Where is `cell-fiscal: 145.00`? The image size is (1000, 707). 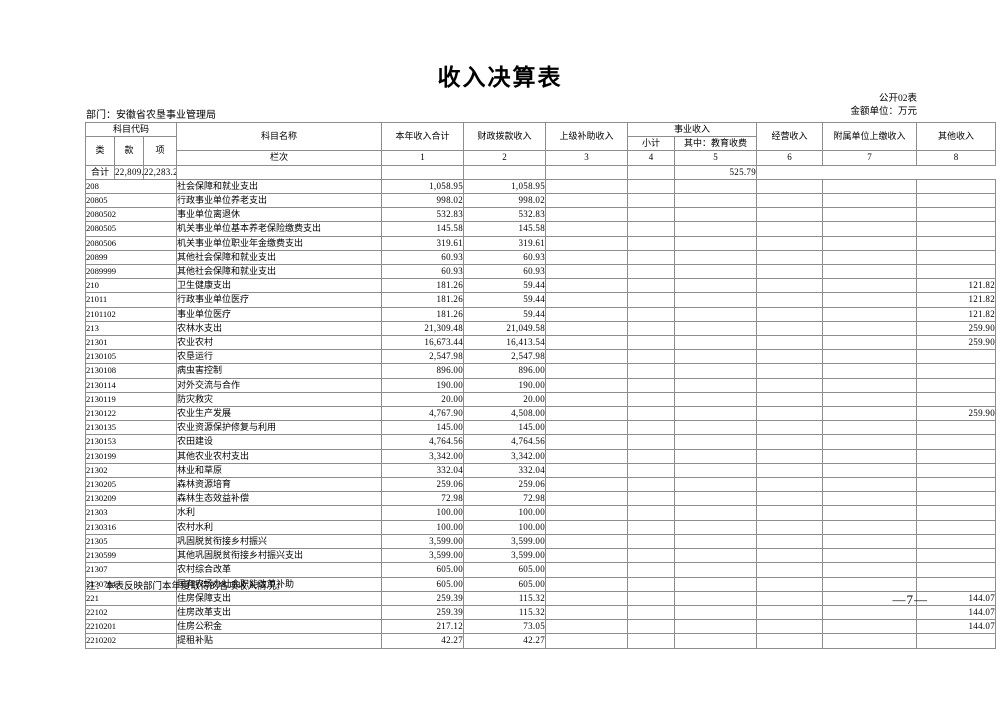
cell-fiscal: 145.00 is located at coordinates (505, 428).